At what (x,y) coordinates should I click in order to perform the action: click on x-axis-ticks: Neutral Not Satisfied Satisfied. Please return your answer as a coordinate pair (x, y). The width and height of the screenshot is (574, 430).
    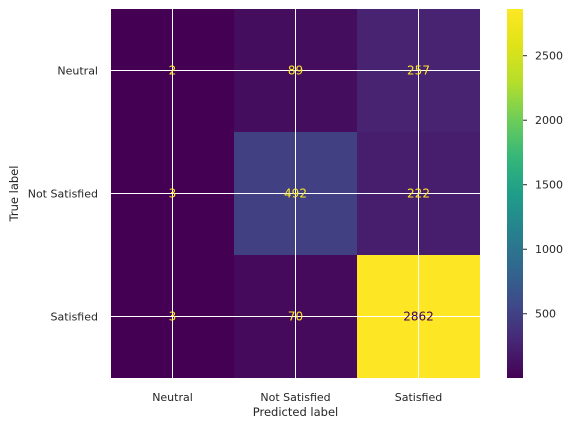
    Looking at the image, I should click on (297, 397).